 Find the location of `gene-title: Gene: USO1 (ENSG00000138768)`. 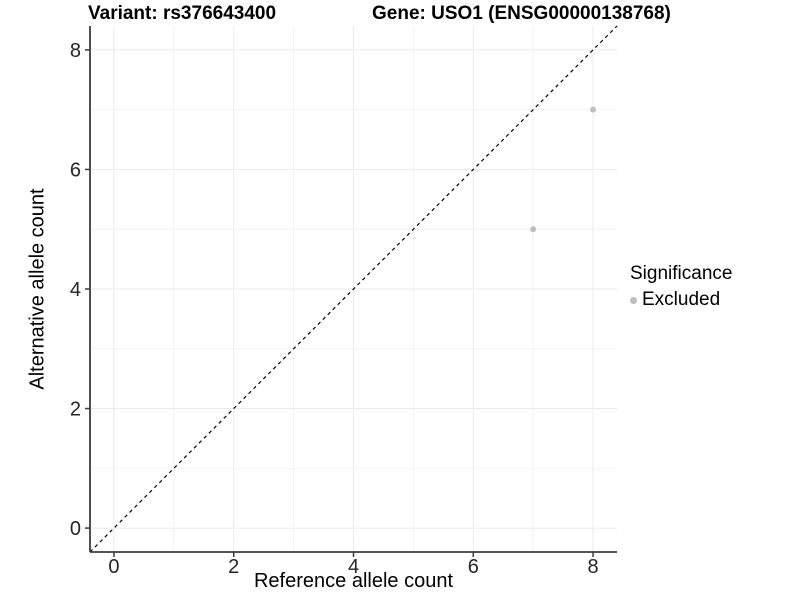

gene-title: Gene: USO1 (ENSG00000138768) is located at coordinates (521, 13).